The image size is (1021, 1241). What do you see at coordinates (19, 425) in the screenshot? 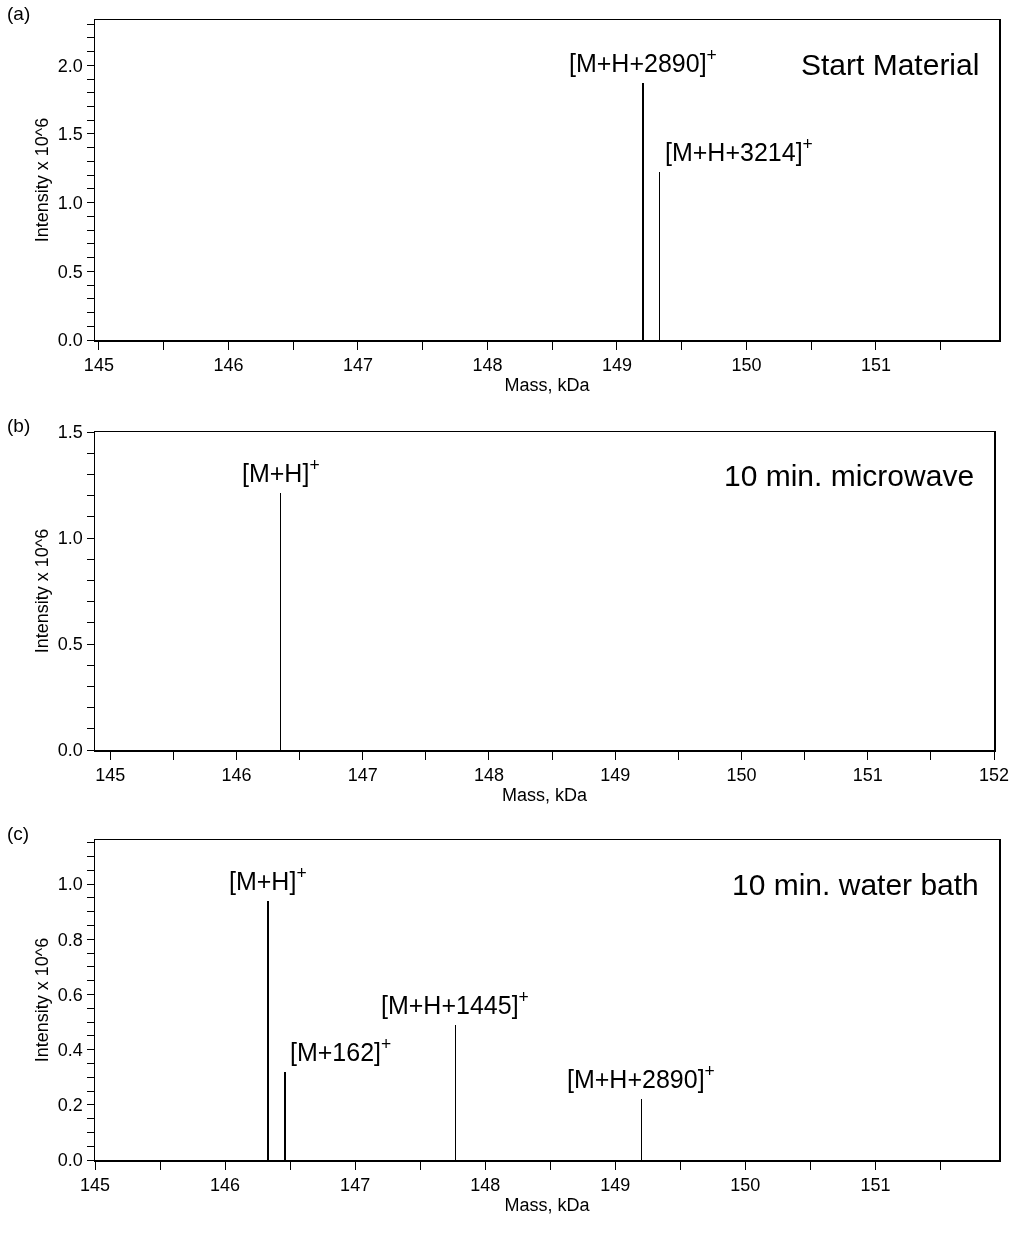
I see `text: (b)` at bounding box center [19, 425].